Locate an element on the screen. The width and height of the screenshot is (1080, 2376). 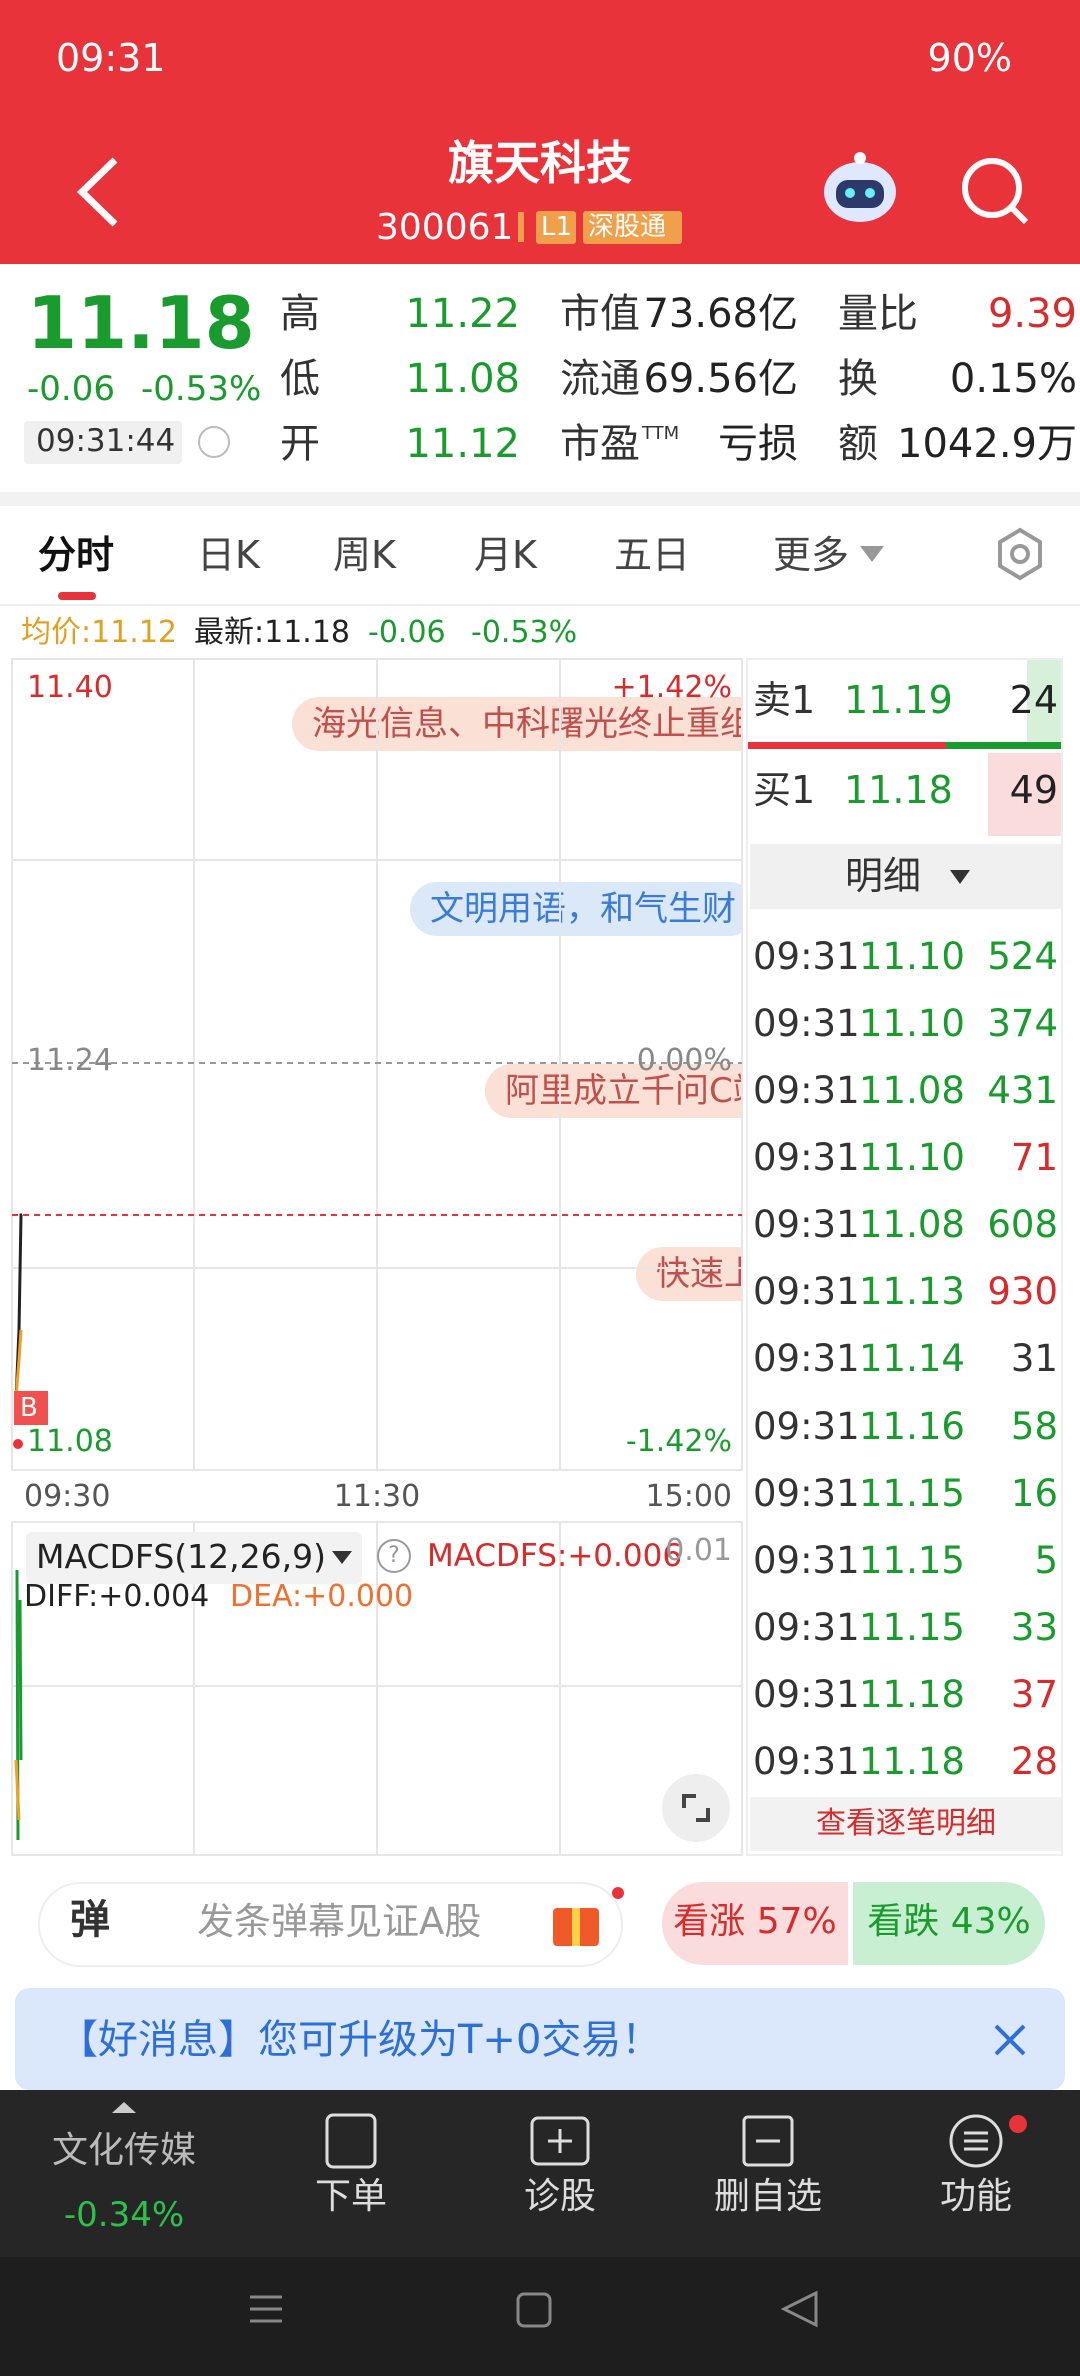
settings-icon is located at coordinates (1020, 554).